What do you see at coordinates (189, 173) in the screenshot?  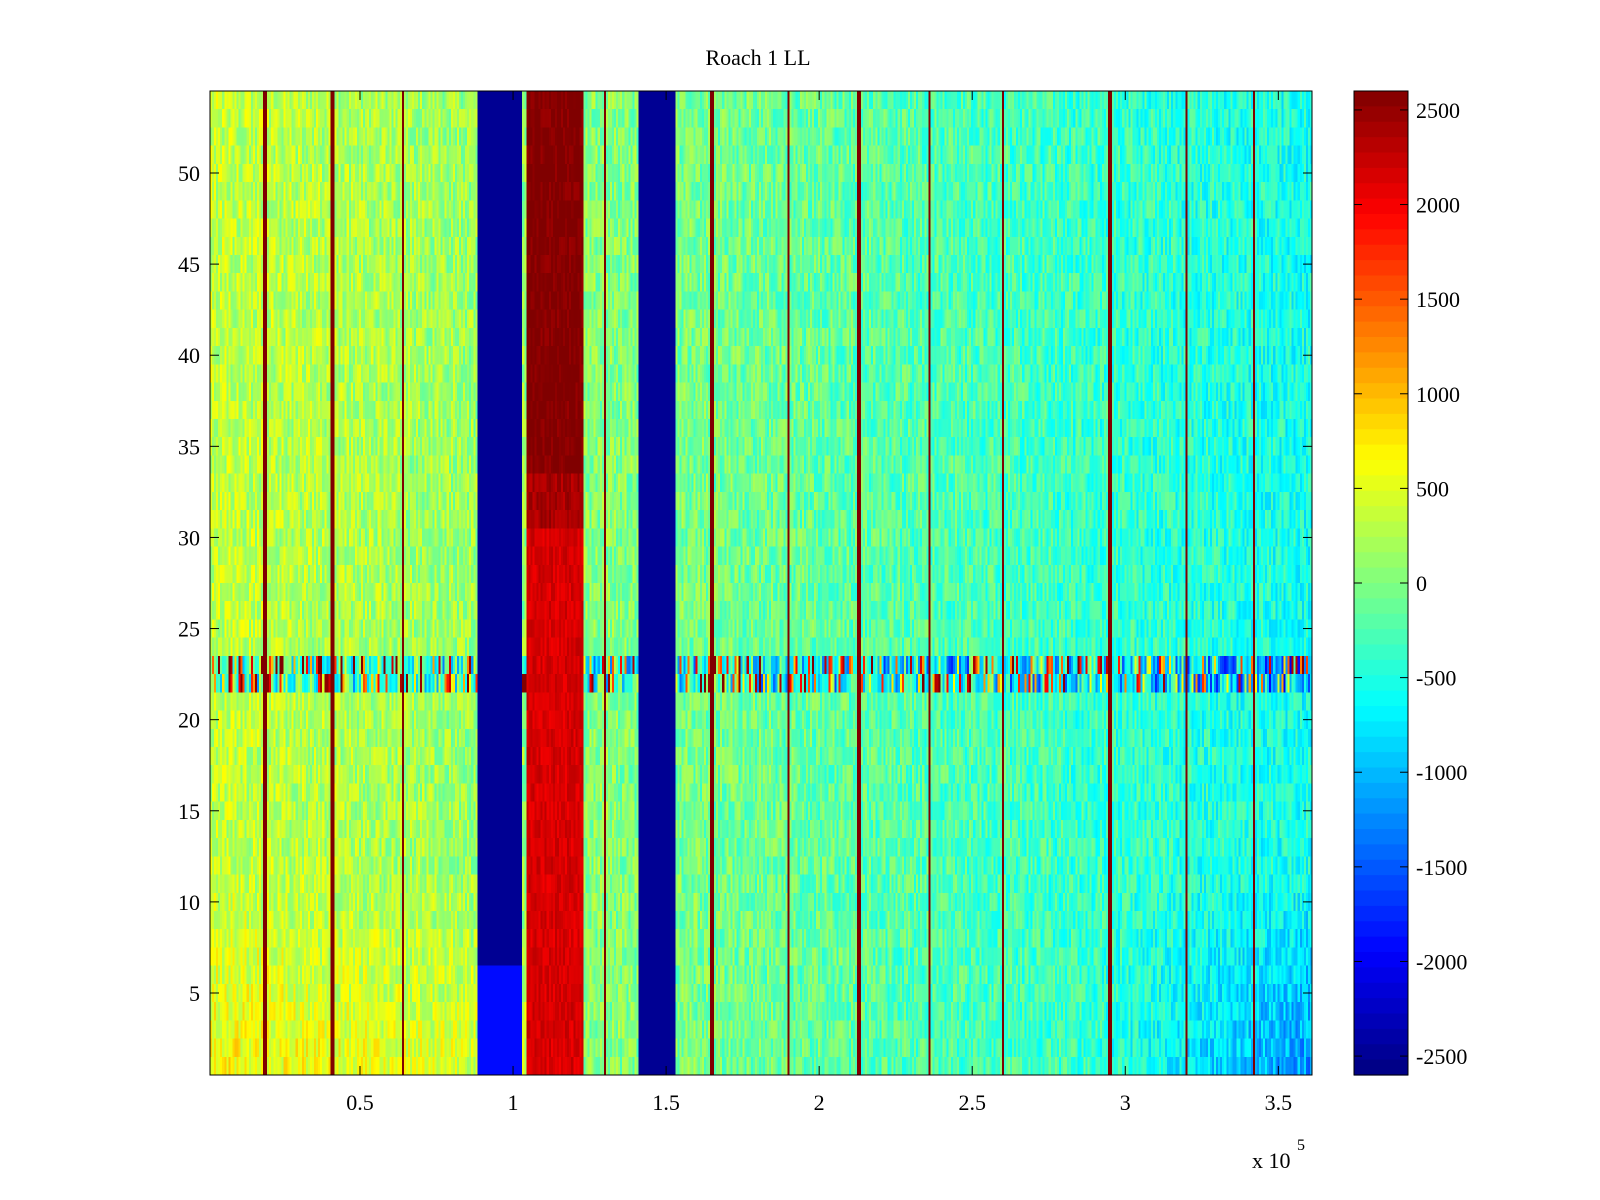 I see `y-tick-label: 50` at bounding box center [189, 173].